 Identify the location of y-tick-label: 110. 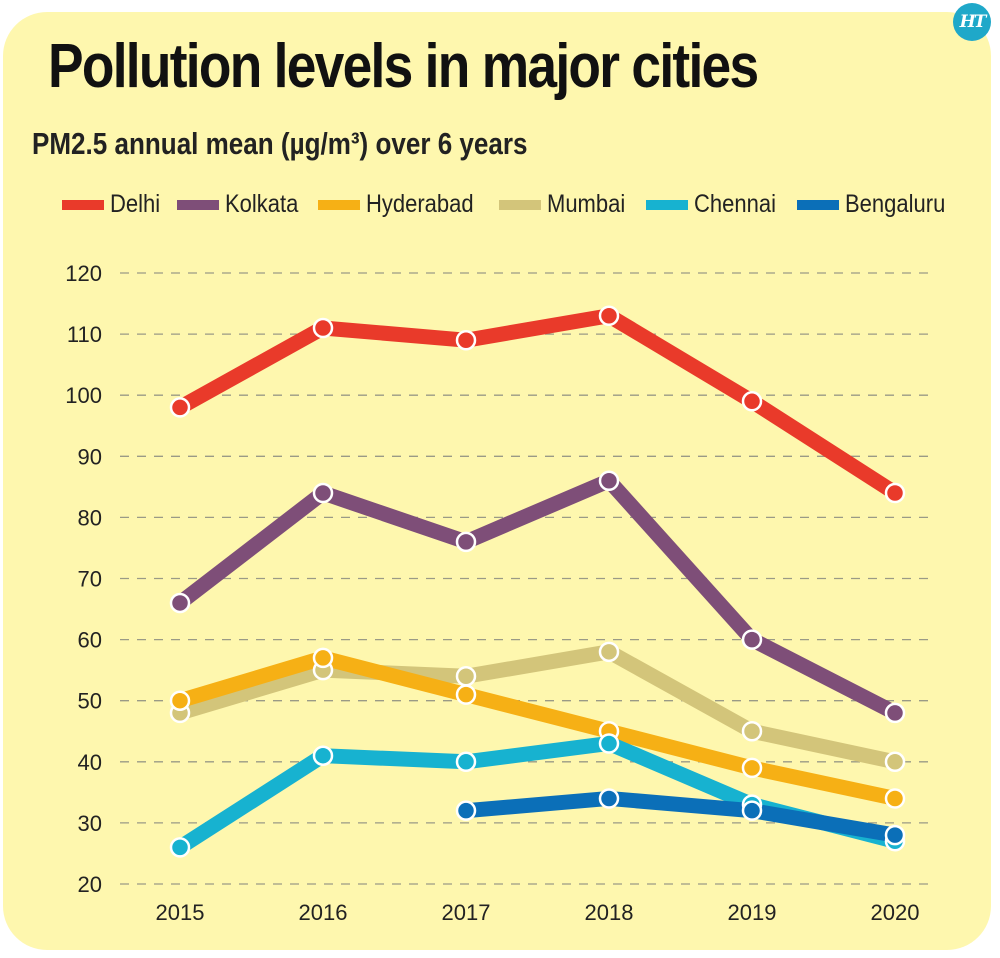
(84, 334).